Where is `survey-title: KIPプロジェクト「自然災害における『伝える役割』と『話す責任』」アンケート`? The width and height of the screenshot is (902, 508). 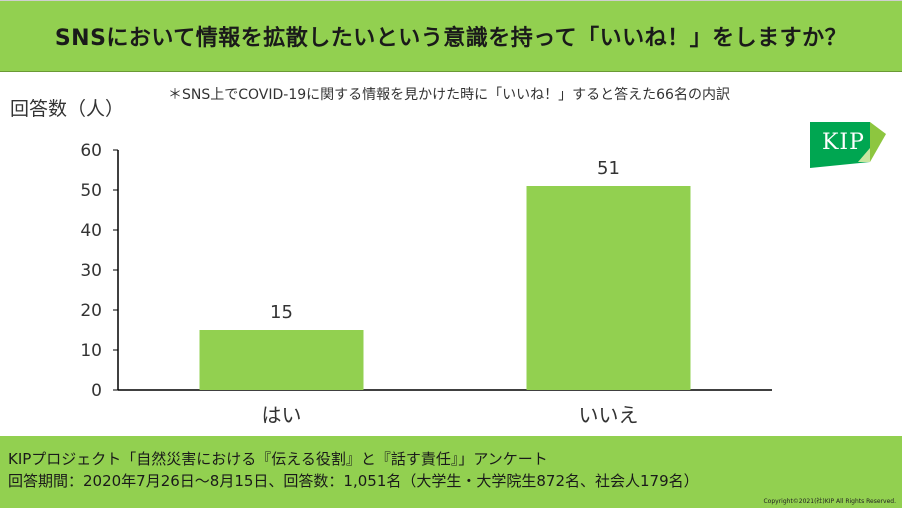 survey-title: KIPプロジェクト「自然災害における『伝える役割』と『話す責任』」アンケート is located at coordinates (278, 459).